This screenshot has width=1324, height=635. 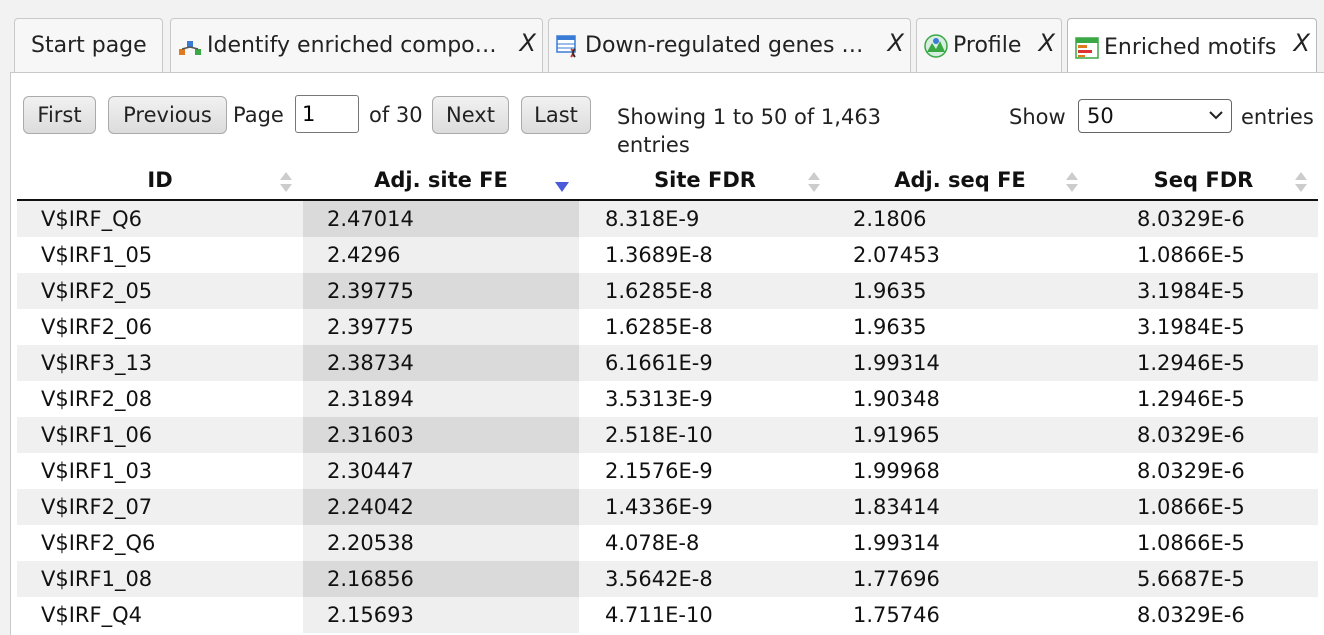 What do you see at coordinates (1203, 579) in the screenshot?
I see `cell-seq-fdr: 5.6687E-5` at bounding box center [1203, 579].